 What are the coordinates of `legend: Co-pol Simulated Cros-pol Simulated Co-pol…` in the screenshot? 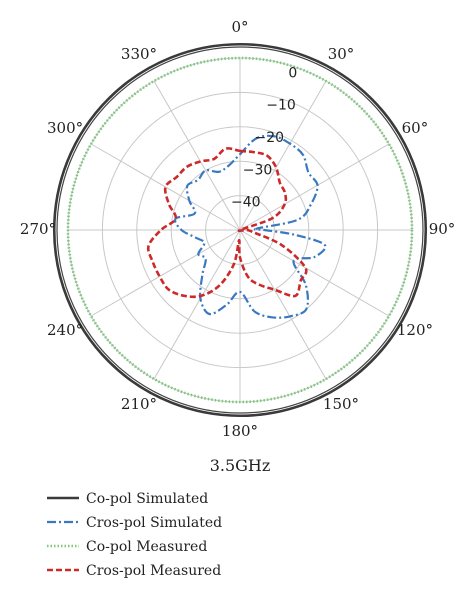 It's located at (134, 535).